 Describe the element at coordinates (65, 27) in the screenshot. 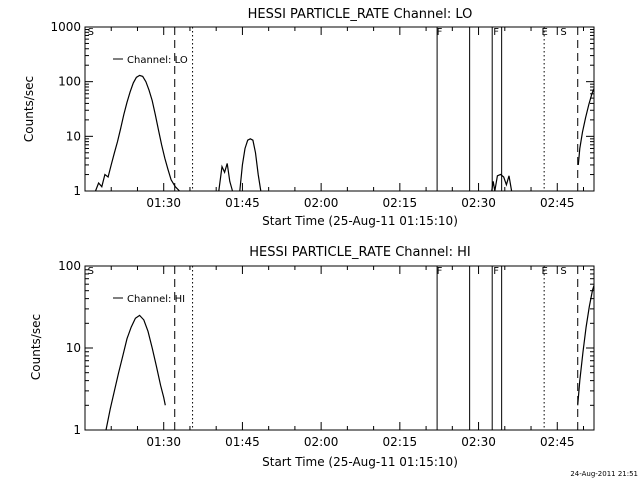

I see `y-tick-label: 1000` at that location.